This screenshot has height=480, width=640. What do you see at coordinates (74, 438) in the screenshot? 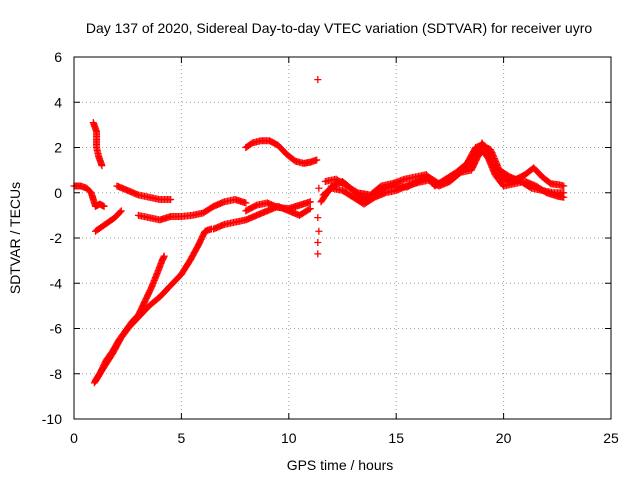
I see `x-tick-label: 0` at bounding box center [74, 438].